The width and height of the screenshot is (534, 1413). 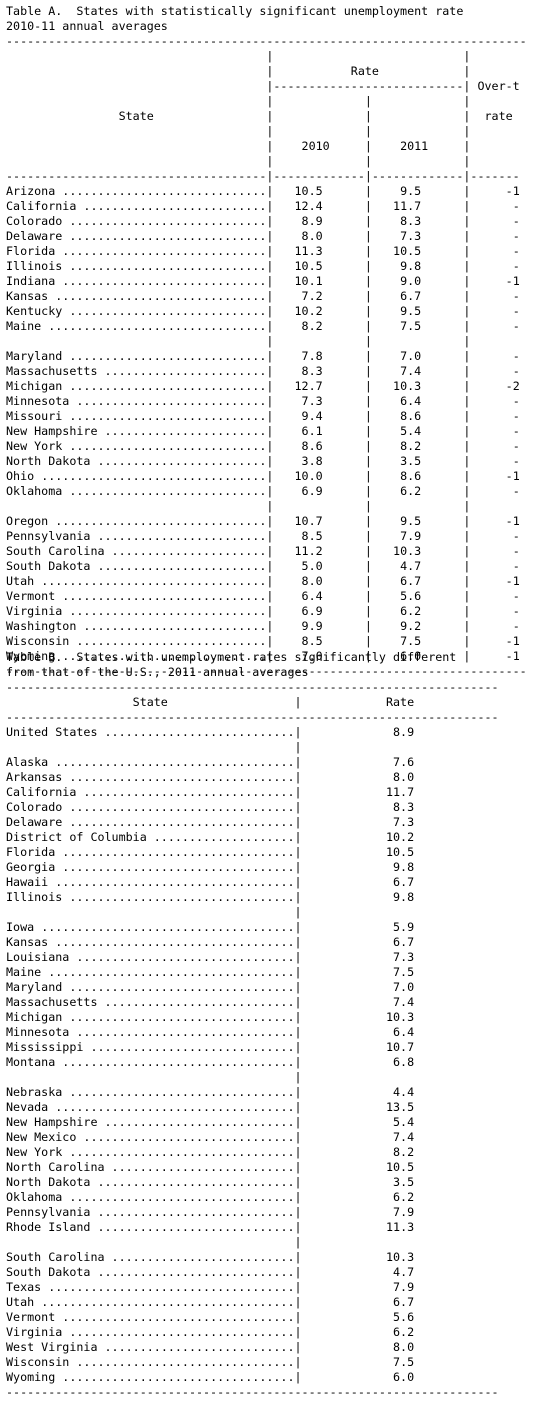 What do you see at coordinates (358, 1152) in the screenshot?
I see `rate-2011: 8.2` at bounding box center [358, 1152].